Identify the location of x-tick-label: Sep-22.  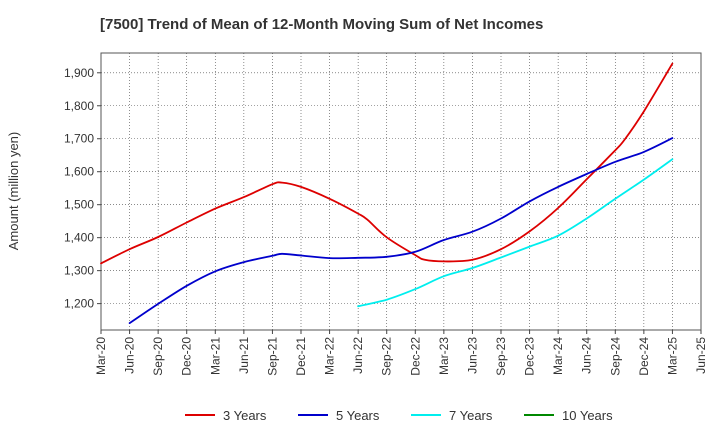
(387, 356).